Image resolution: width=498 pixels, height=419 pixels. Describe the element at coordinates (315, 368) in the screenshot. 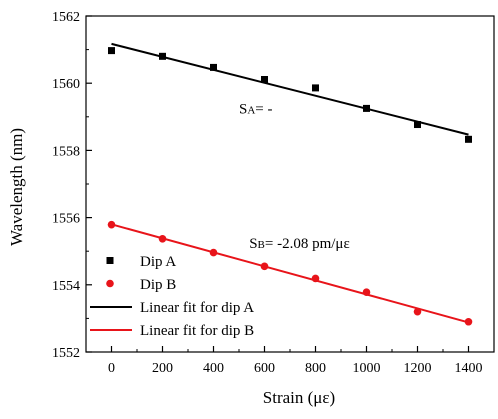

I see `x-tick-label: 800` at that location.